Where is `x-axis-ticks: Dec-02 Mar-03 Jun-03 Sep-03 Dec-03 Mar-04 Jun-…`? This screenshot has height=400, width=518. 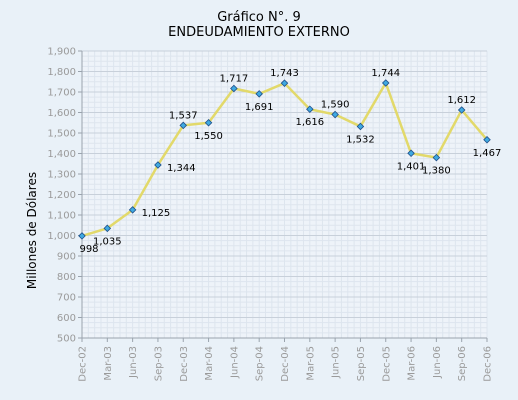 x-axis-ticks: Dec-02 Mar-03 Jun-03 Sep-03 Dec-03 Mar-04 Jun-… is located at coordinates (286, 360).